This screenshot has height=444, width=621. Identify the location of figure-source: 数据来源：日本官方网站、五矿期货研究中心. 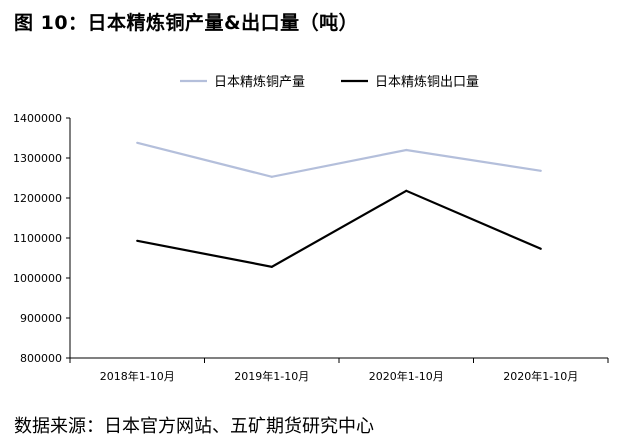
(194, 426).